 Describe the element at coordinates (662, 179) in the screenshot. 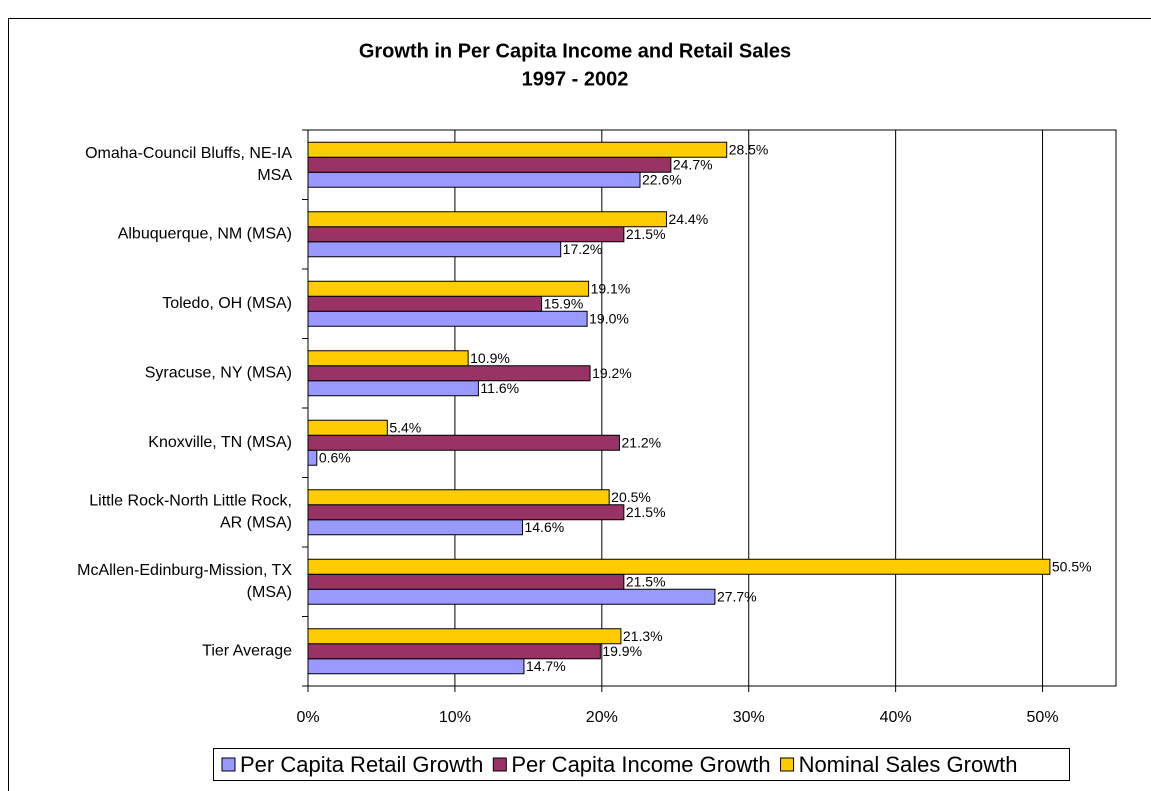

I see `value-label: 22.6%` at that location.